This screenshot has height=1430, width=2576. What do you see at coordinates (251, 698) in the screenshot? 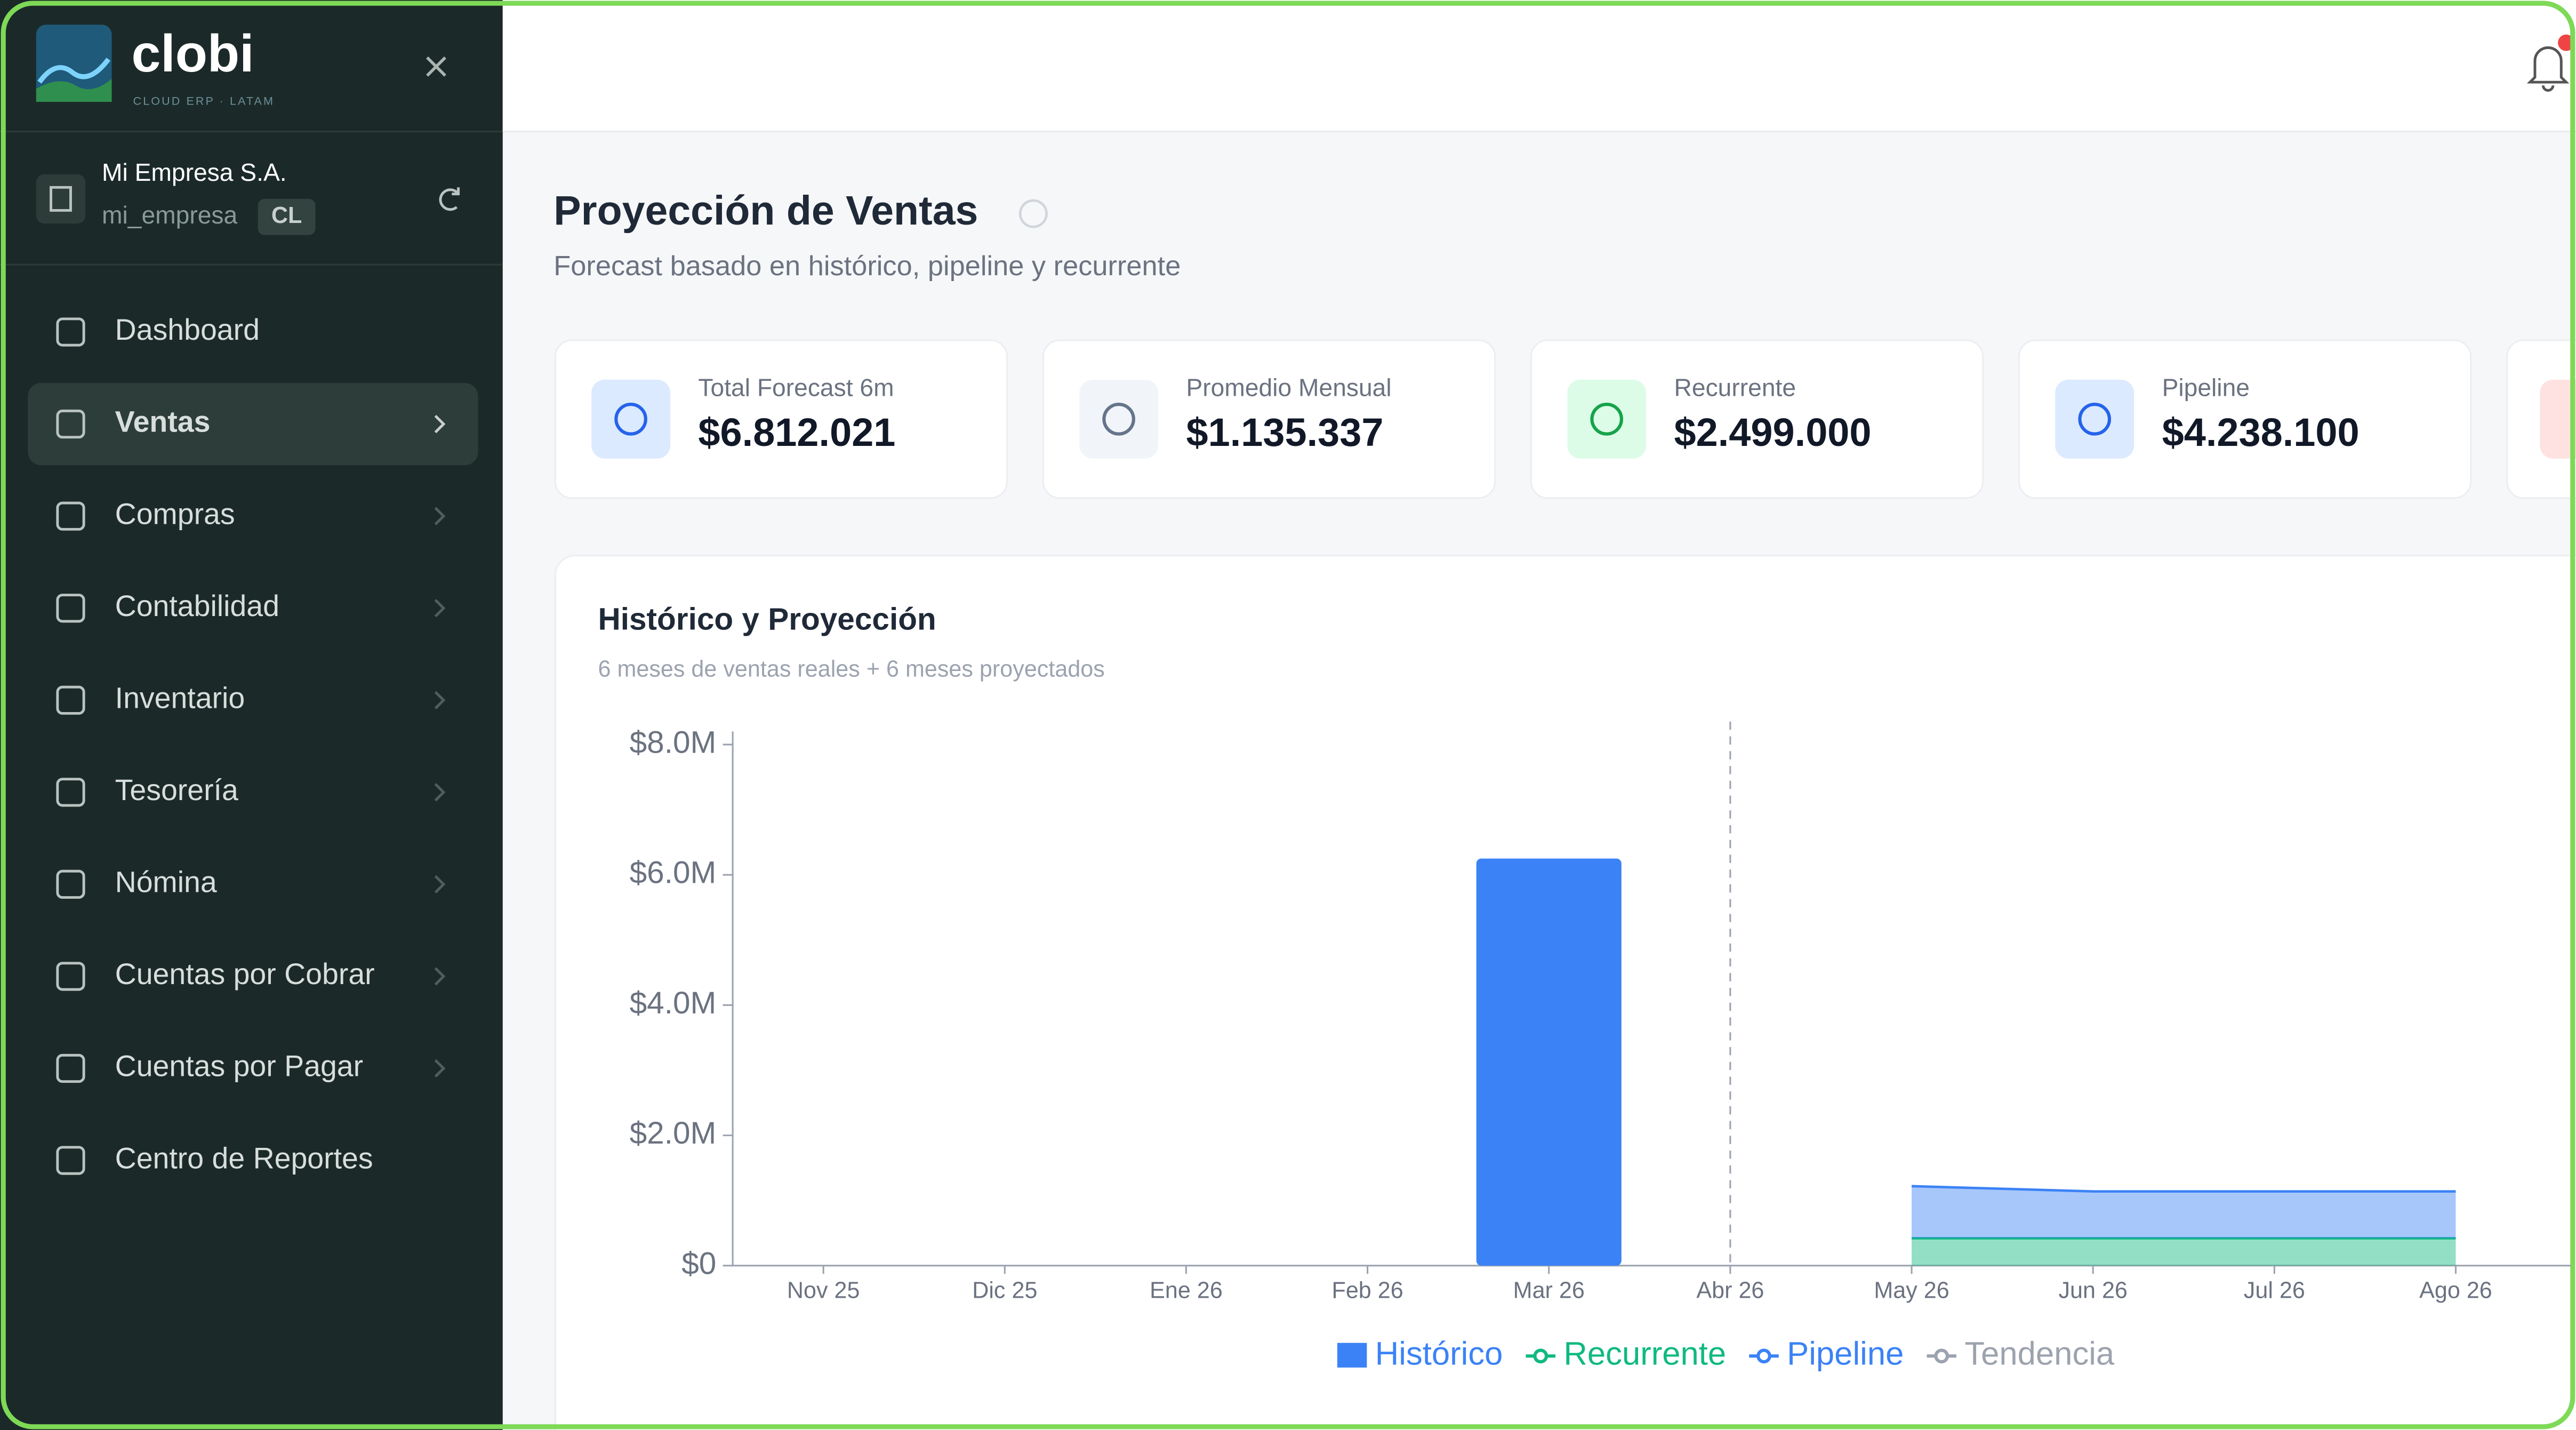
I see `menu-item: Inventario` at bounding box center [251, 698].